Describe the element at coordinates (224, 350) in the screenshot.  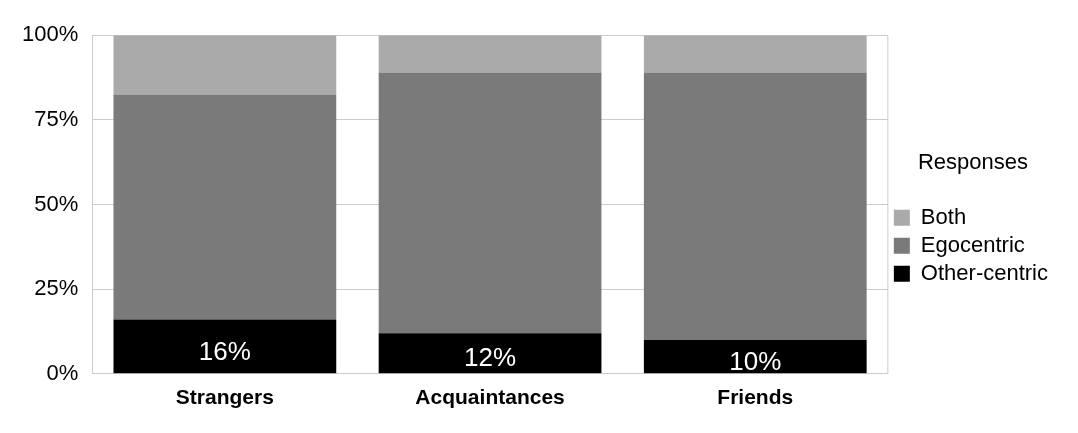
I see `data-label: 16%` at that location.